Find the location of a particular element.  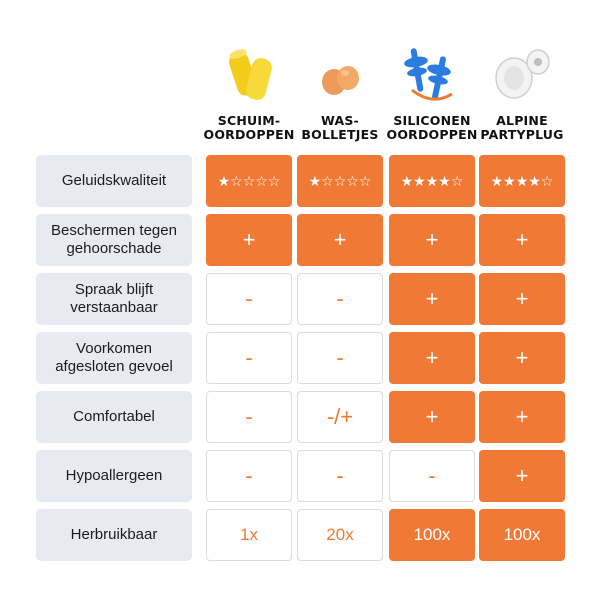

blue-silicone-earplugs-icon is located at coordinates (432, 75).